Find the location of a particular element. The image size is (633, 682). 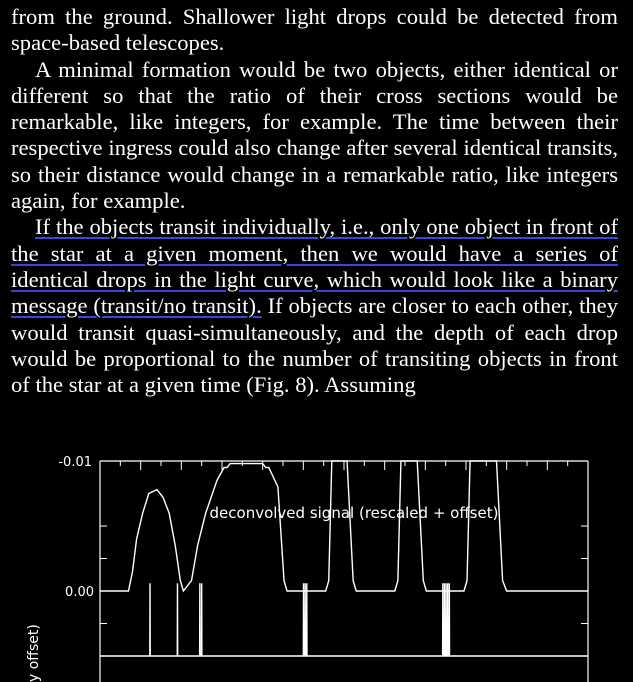

deconvolved-signal-annotation: deconvolved signal (rescaled + offset) is located at coordinates (354, 513).